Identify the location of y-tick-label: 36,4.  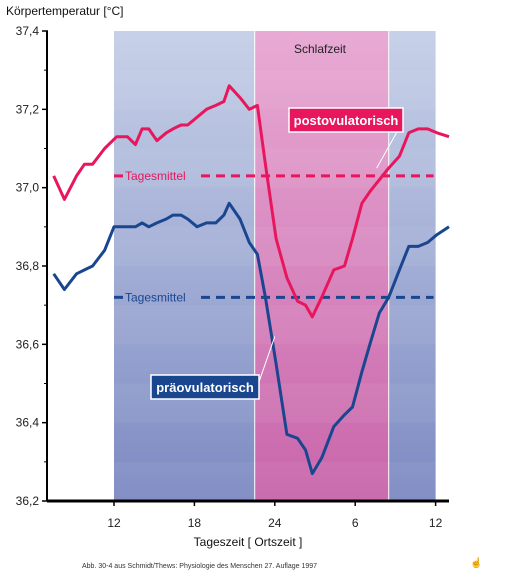
(28, 423).